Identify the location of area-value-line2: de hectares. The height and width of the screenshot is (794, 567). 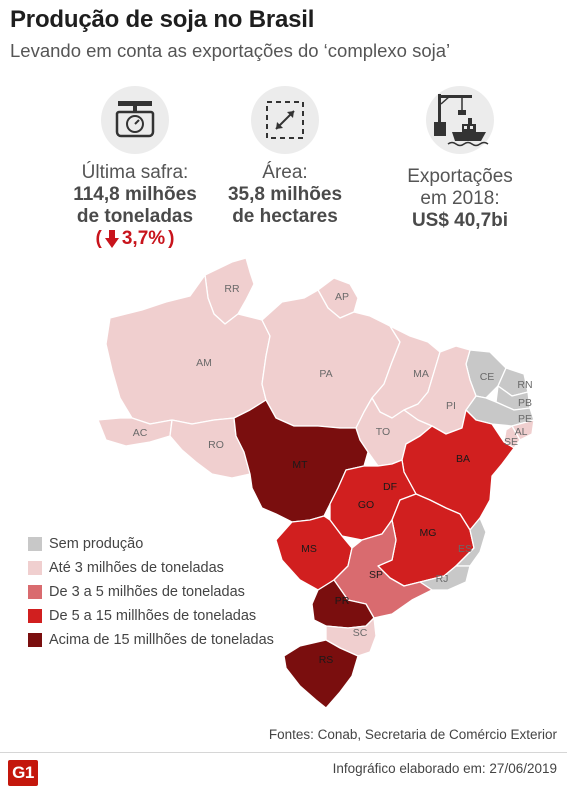
(285, 216).